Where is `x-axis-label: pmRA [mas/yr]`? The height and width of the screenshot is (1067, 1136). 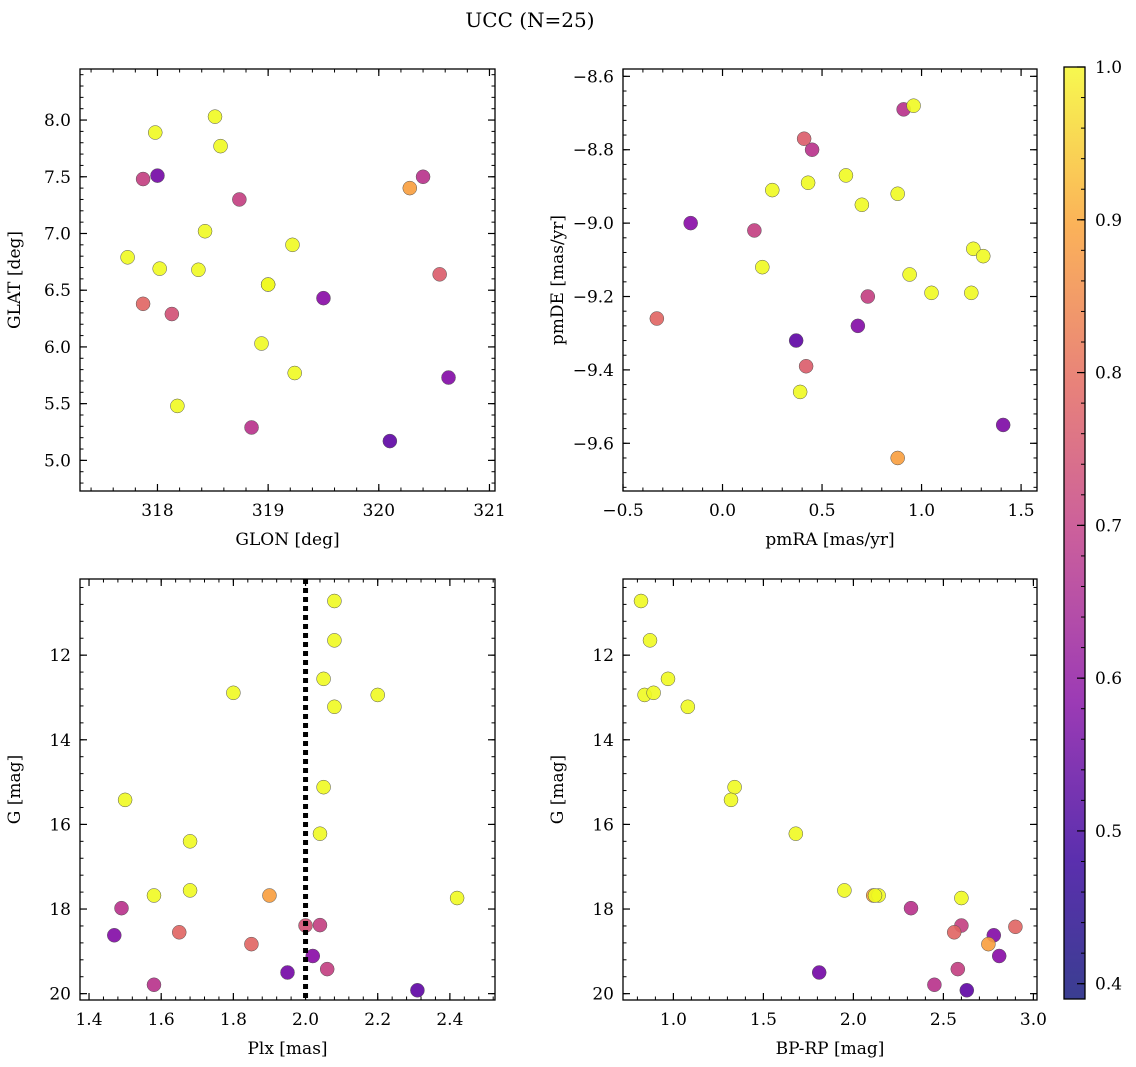
x-axis-label: pmRA [mas/yr] is located at coordinates (829, 540).